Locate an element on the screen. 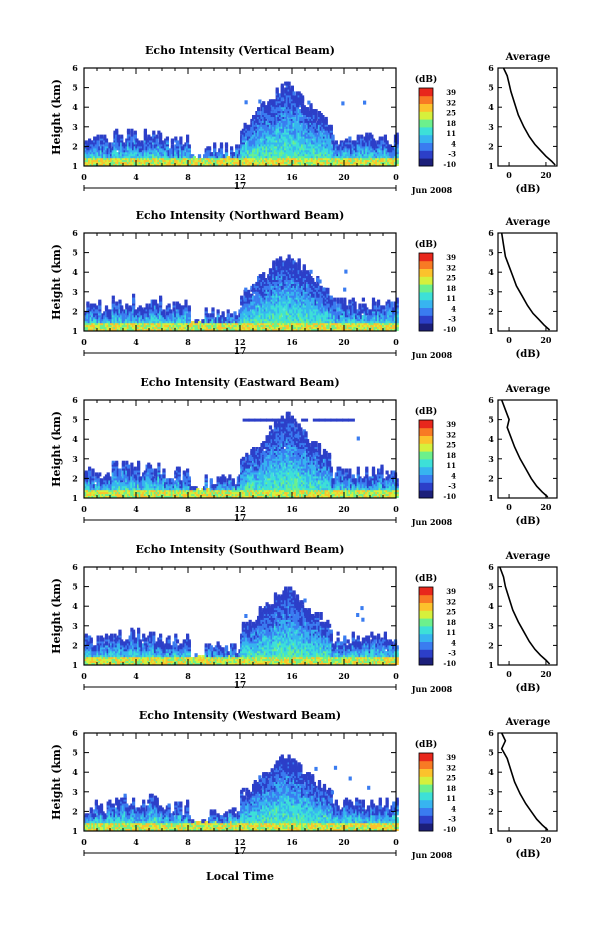 The image size is (613, 929). avg-x-label: (dB) is located at coordinates (528, 189).